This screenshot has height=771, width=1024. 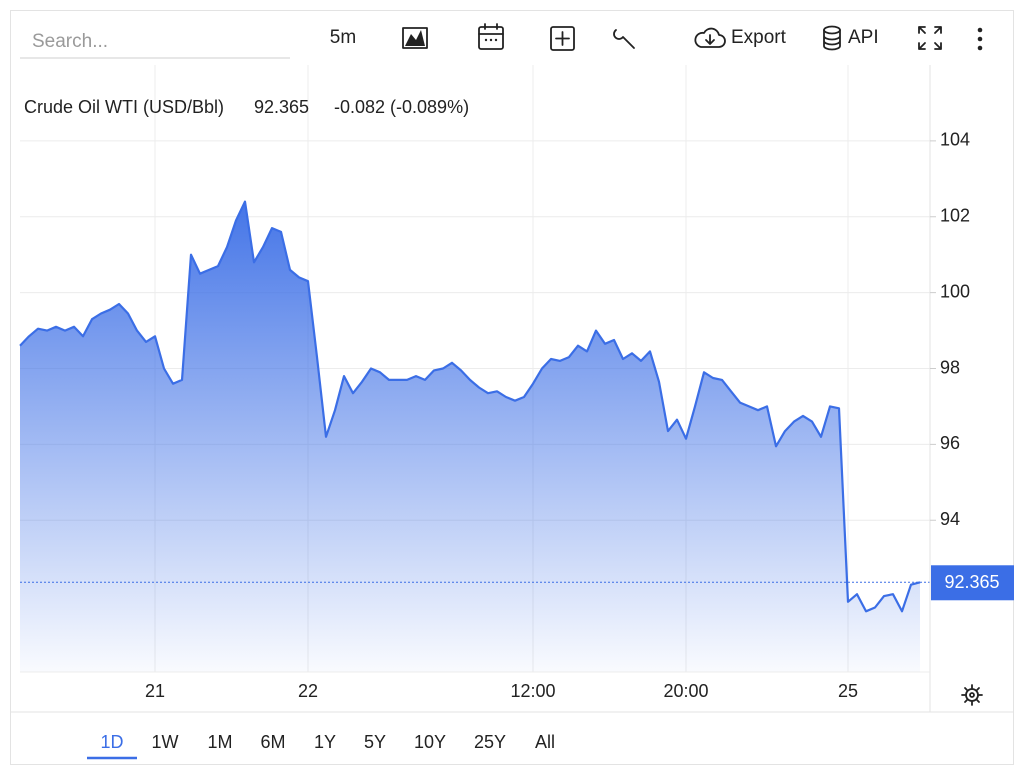 I want to click on range-button: 10Y, so click(x=430, y=742).